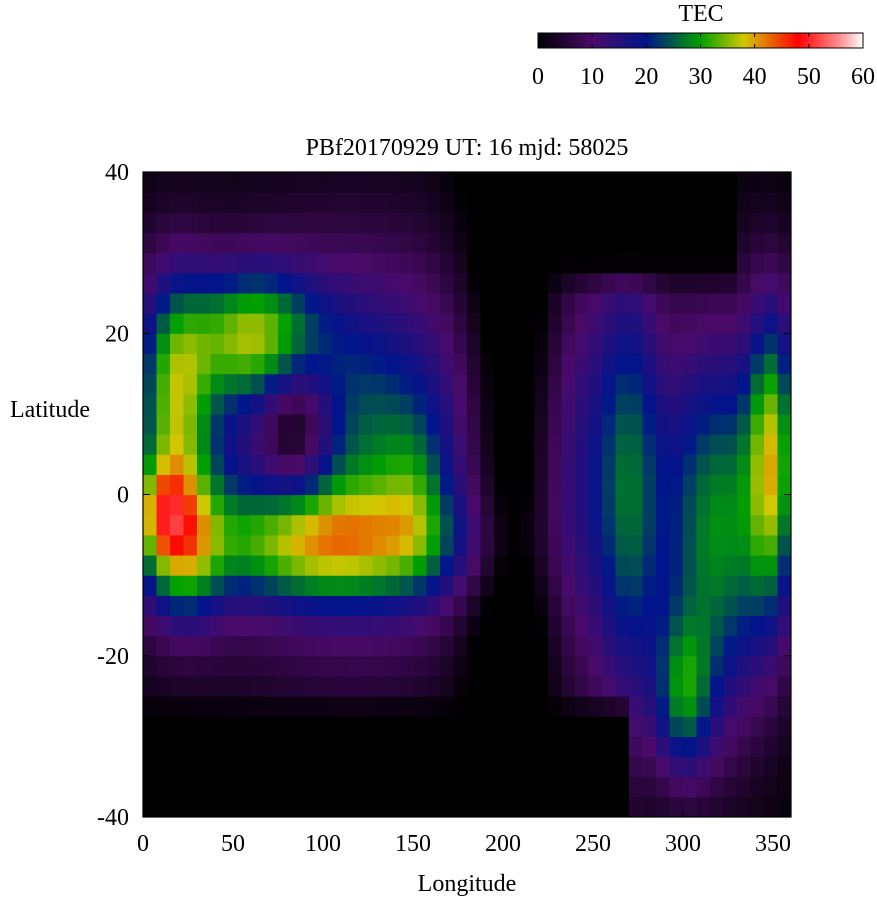  What do you see at coordinates (503, 844) in the screenshot?
I see `x-tick-label: 200` at bounding box center [503, 844].